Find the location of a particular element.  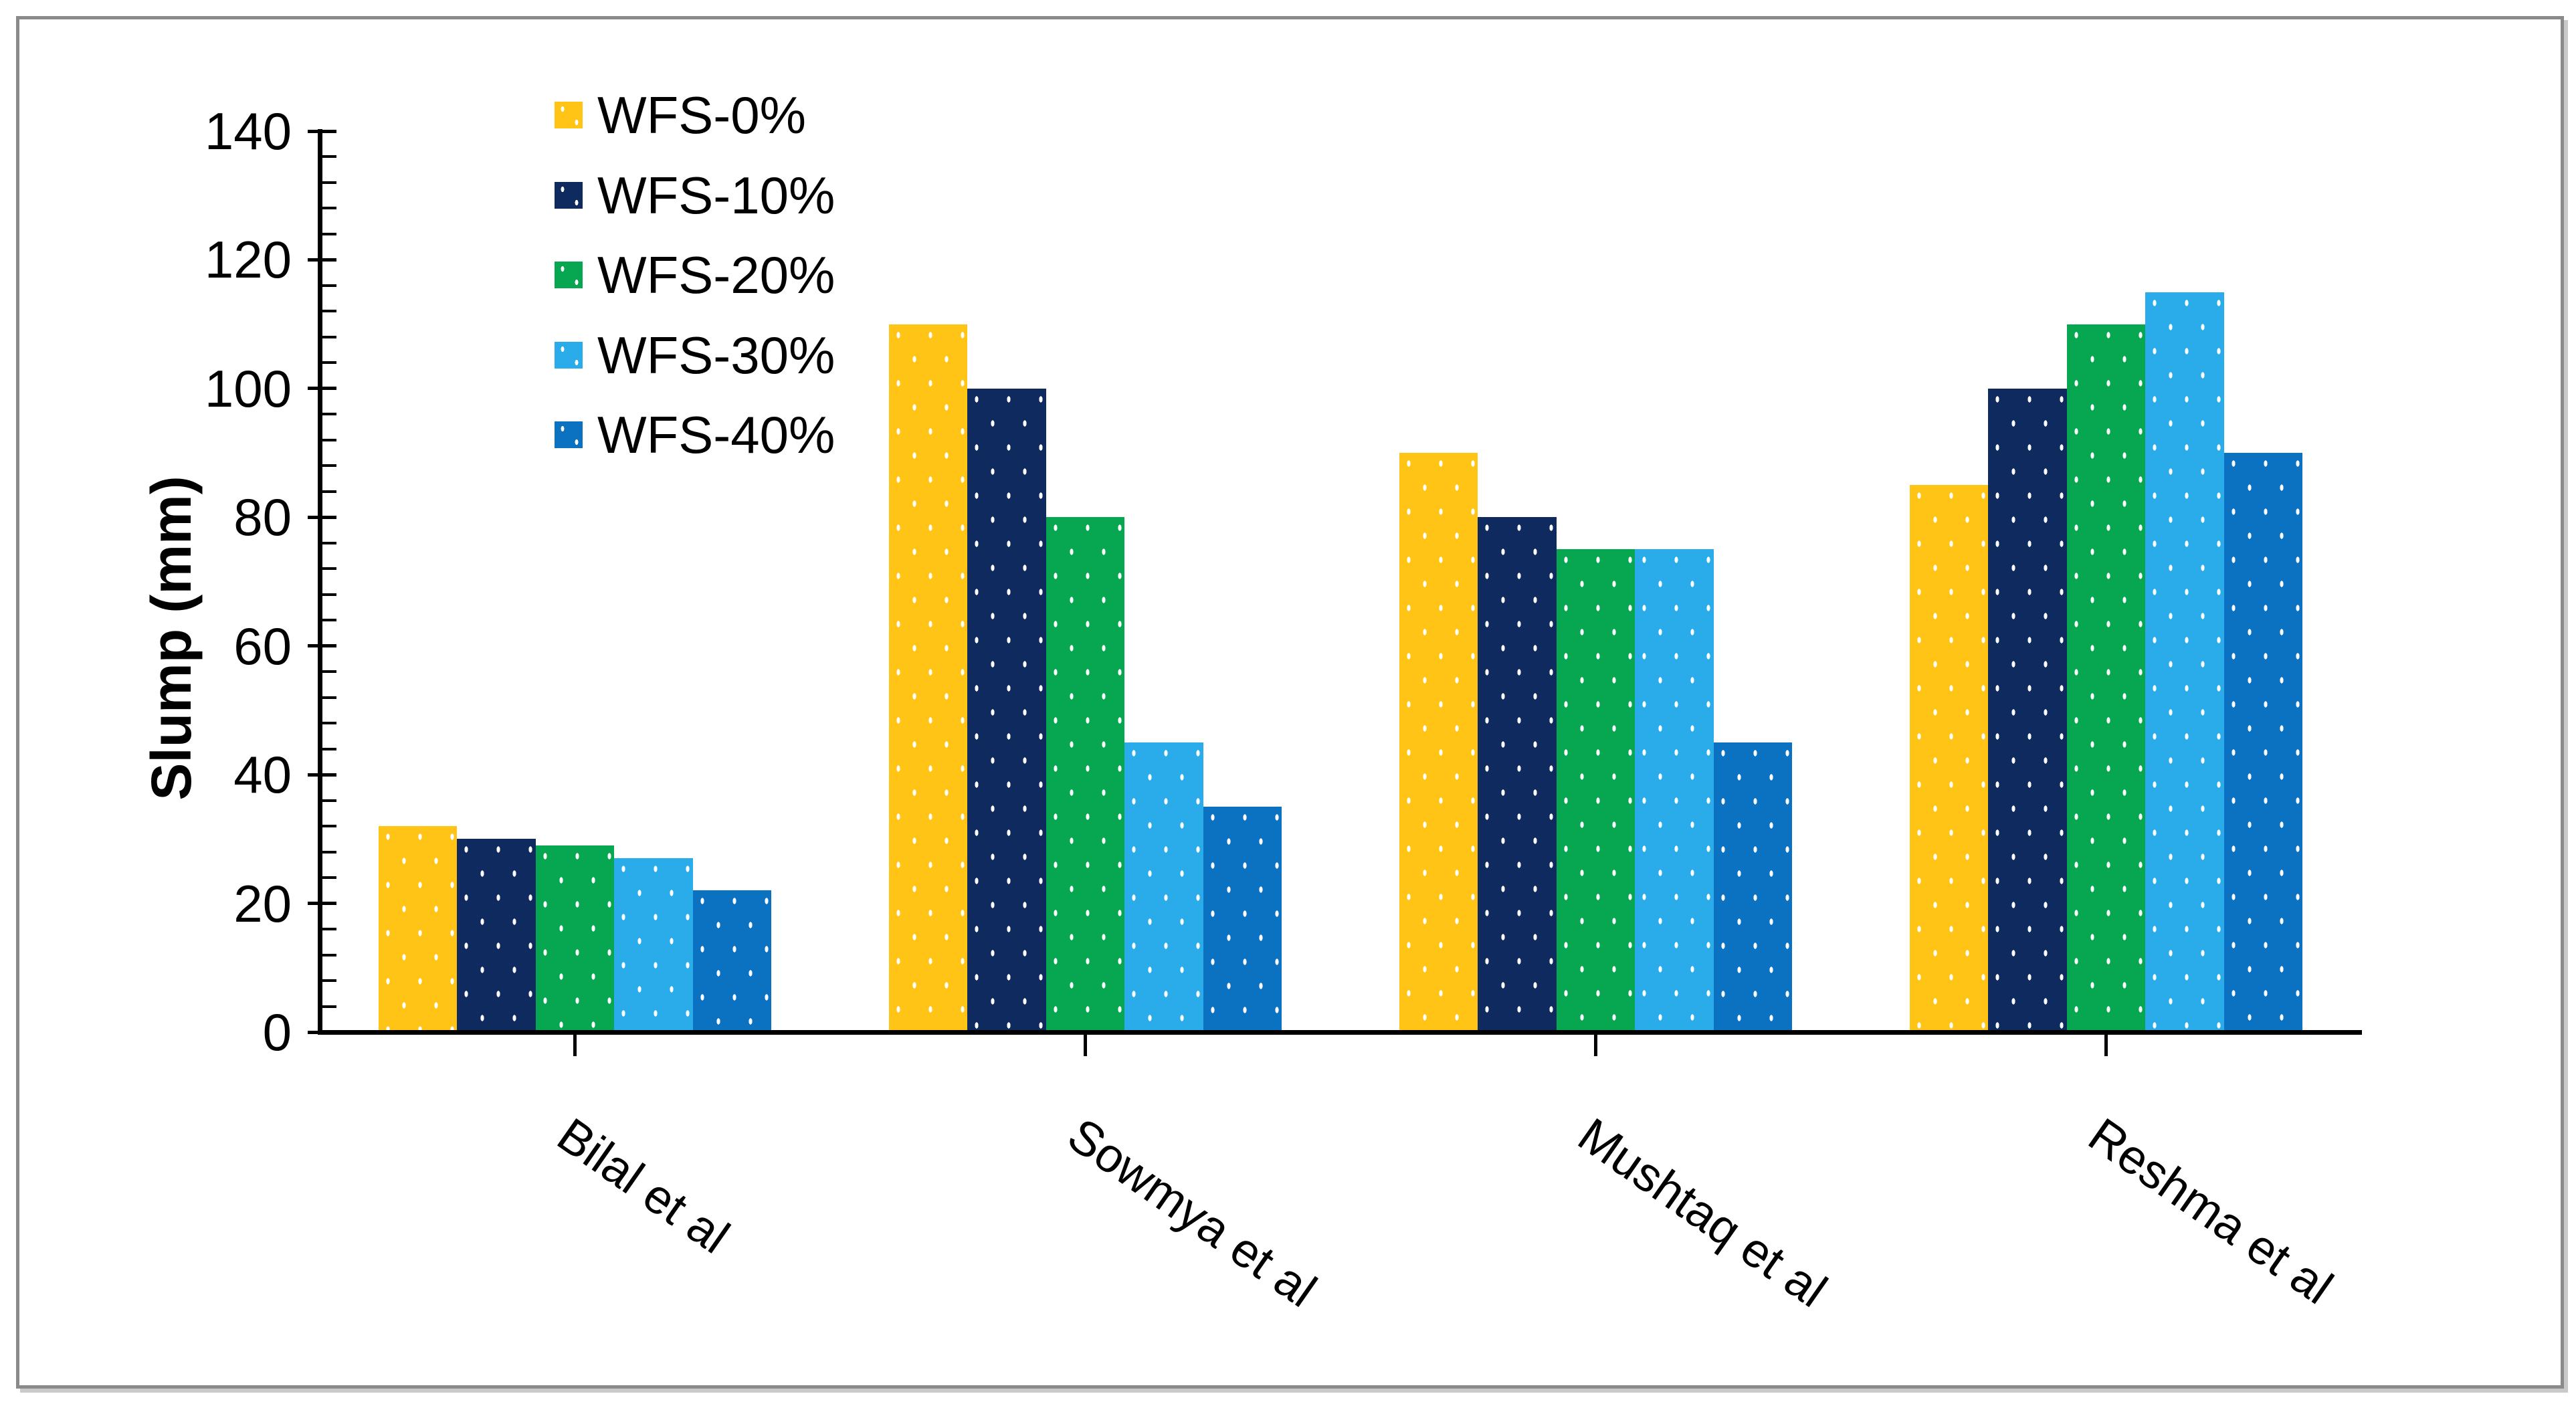

bar-WFS-40%-Sowmya-et-al is located at coordinates (1242, 919).